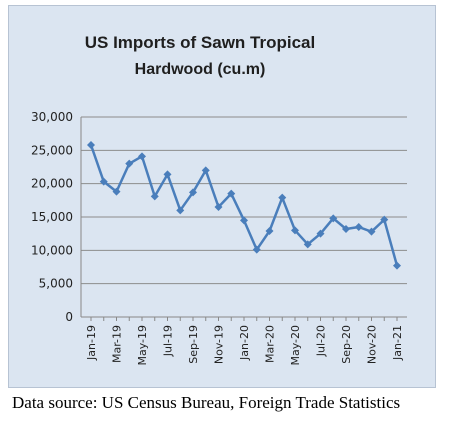 The width and height of the screenshot is (462, 421). What do you see at coordinates (52, 217) in the screenshot?
I see `y-tick-label: 15,000` at bounding box center [52, 217].